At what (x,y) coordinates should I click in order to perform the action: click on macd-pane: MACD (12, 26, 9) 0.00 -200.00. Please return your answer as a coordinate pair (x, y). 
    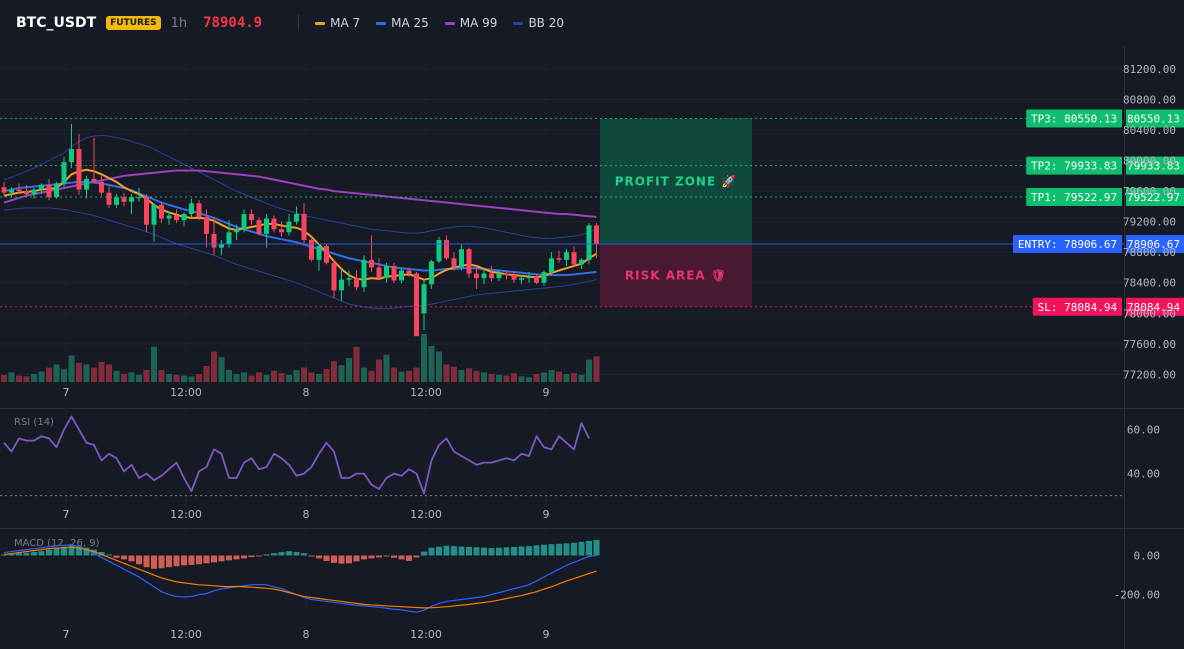
    Looking at the image, I should click on (580, 575).